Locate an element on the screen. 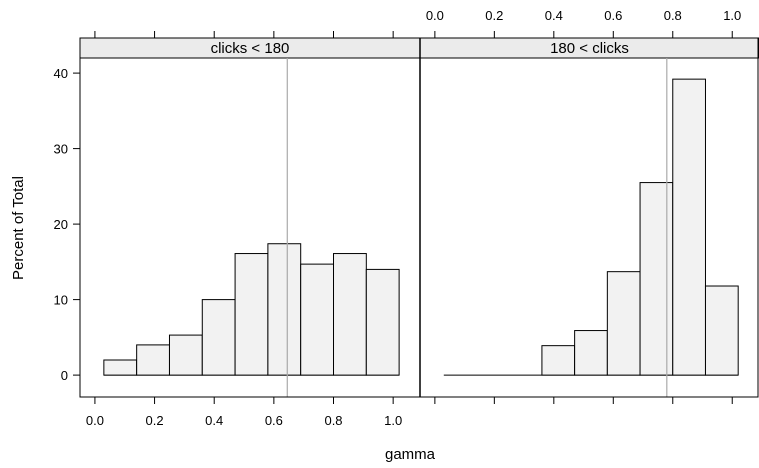  panel-strip-label: clicks < 180 is located at coordinates (250, 48).